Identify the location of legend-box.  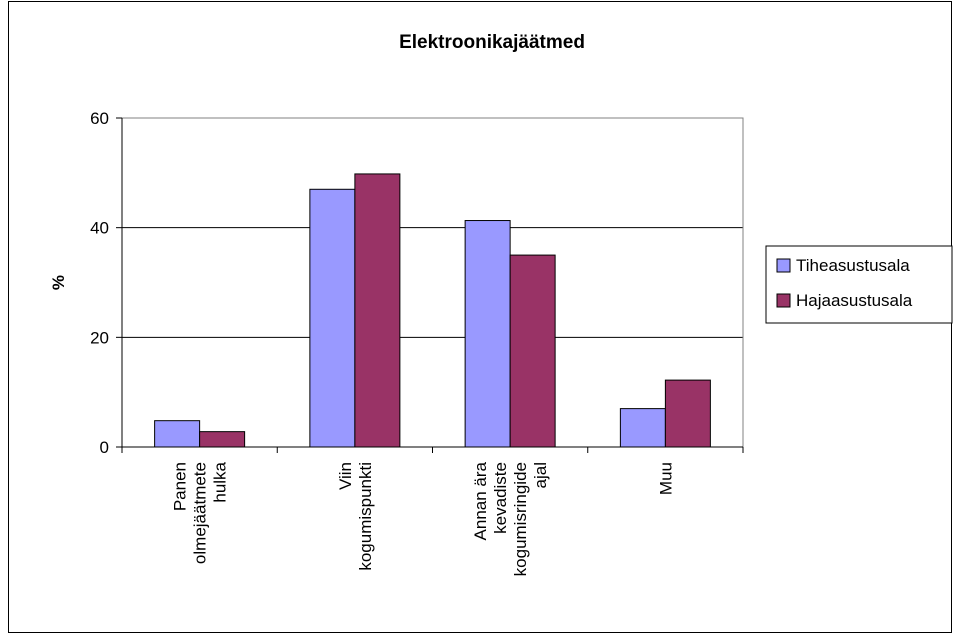
(859, 284).